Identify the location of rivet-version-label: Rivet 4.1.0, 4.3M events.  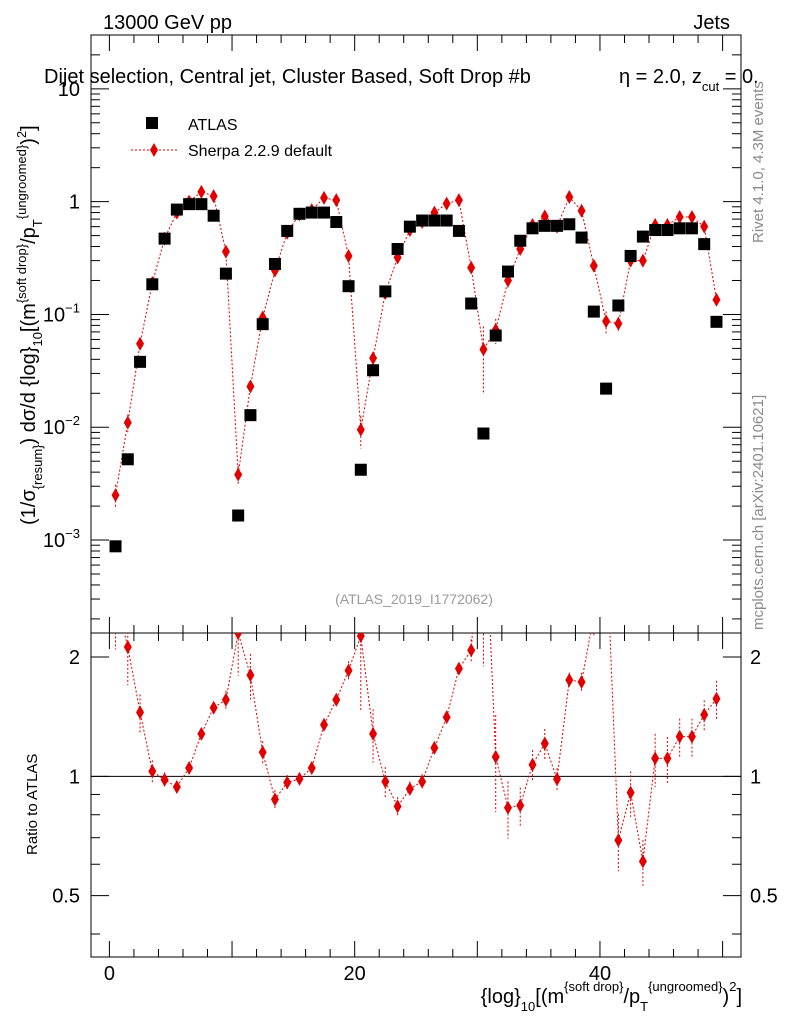
(758, 162).